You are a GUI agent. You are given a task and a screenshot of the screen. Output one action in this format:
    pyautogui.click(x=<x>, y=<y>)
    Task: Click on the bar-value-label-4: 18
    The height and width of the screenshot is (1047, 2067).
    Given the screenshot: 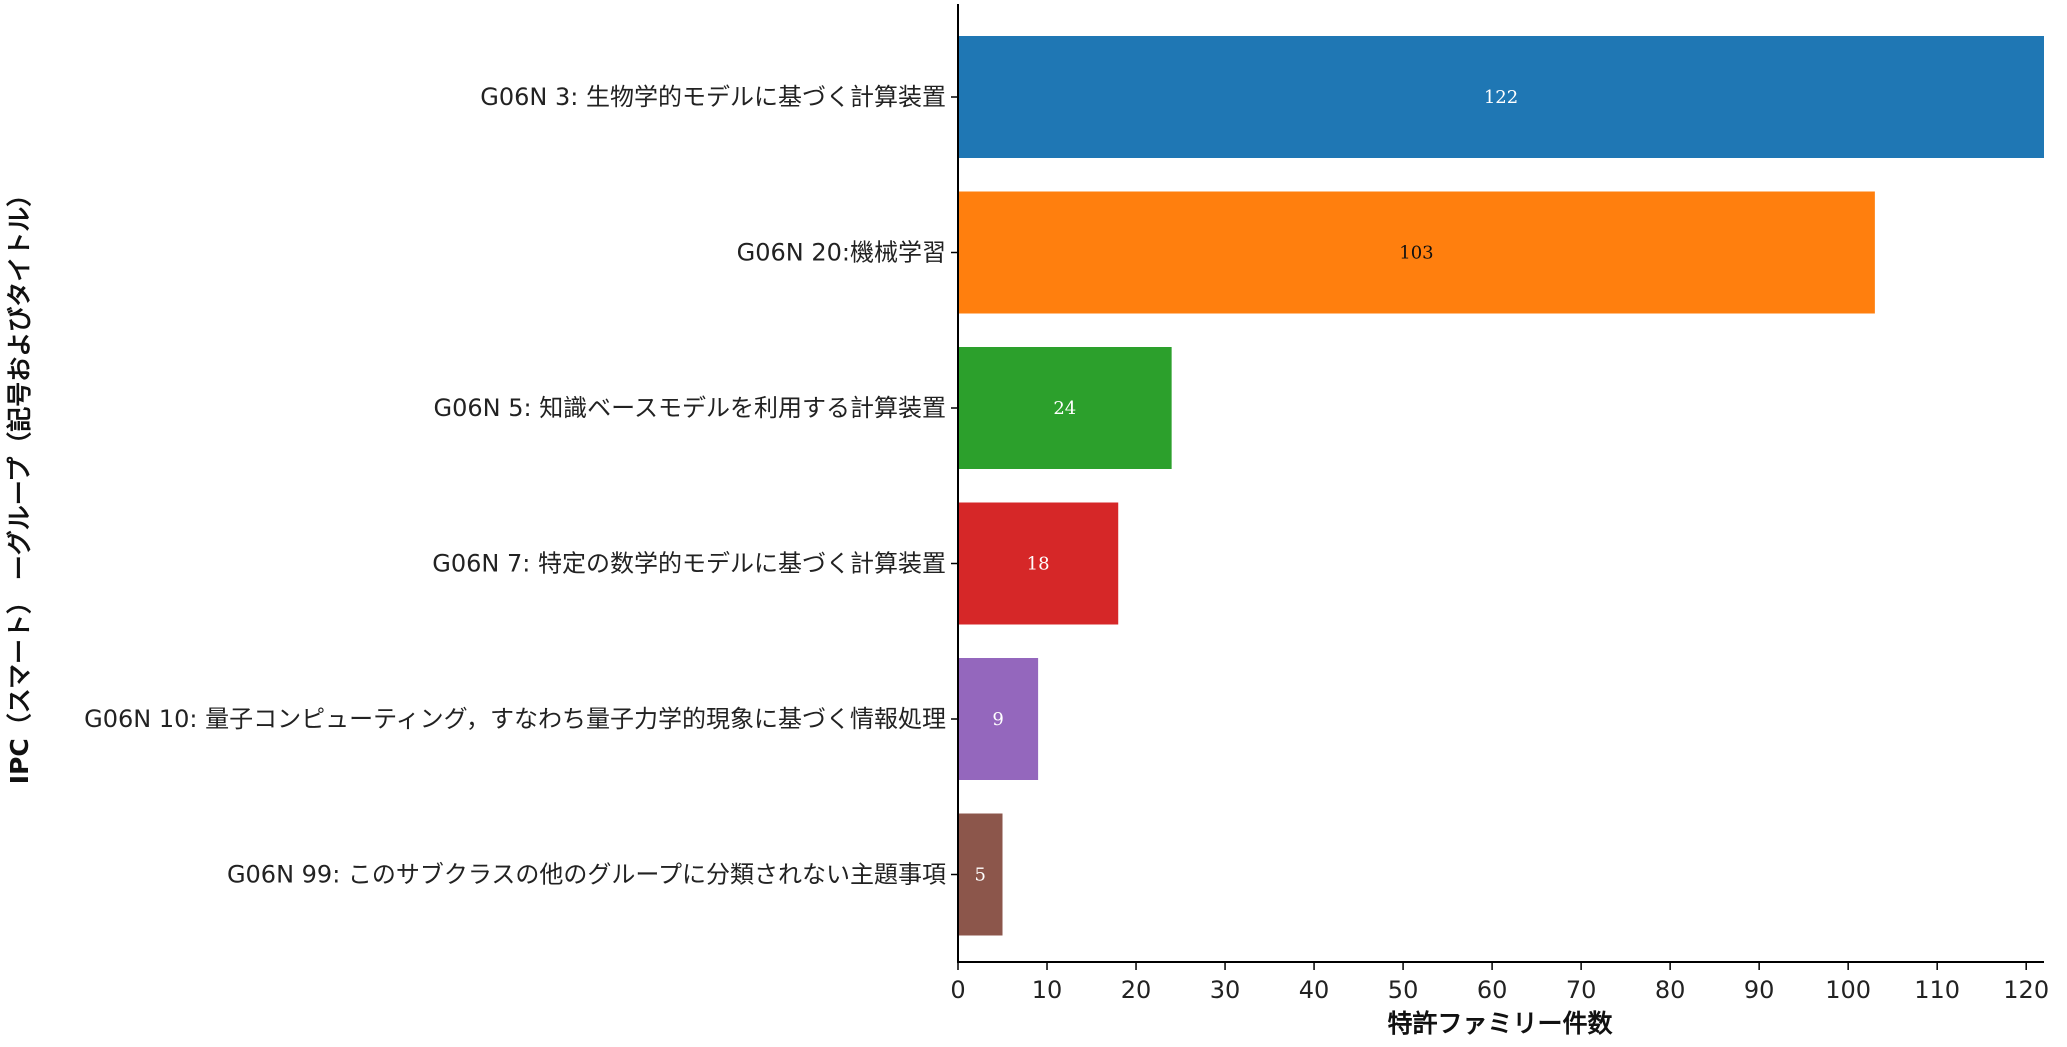 What is the action you would take?
    pyautogui.click(x=1038, y=564)
    